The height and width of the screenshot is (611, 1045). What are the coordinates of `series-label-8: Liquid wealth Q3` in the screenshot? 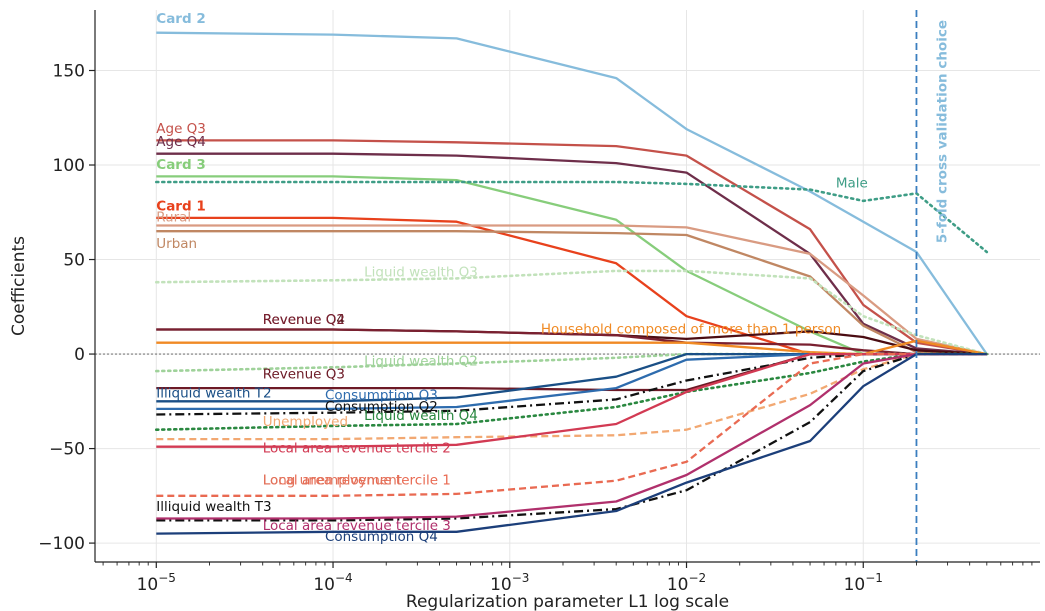 It's located at (421, 273).